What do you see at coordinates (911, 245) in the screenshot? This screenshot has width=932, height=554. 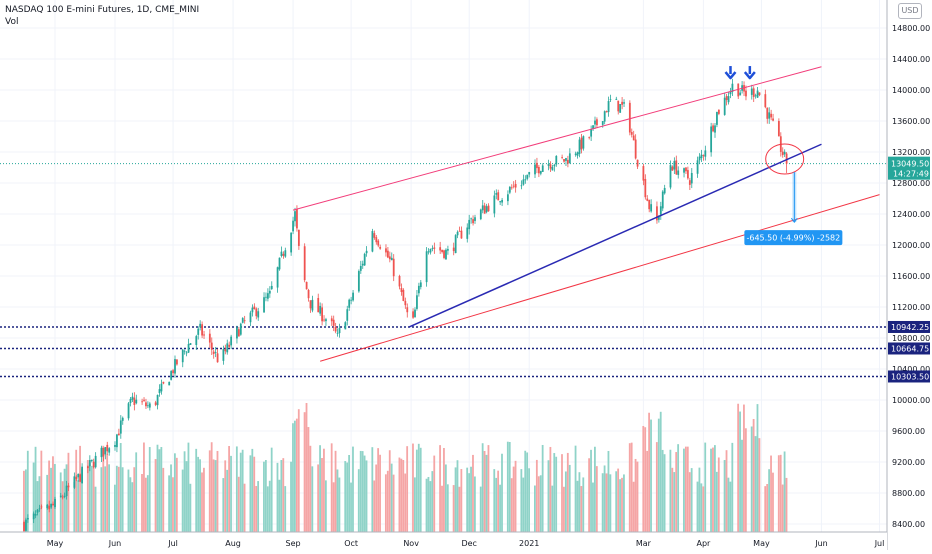 I see `price-tick-label: 12000.00` at bounding box center [911, 245].